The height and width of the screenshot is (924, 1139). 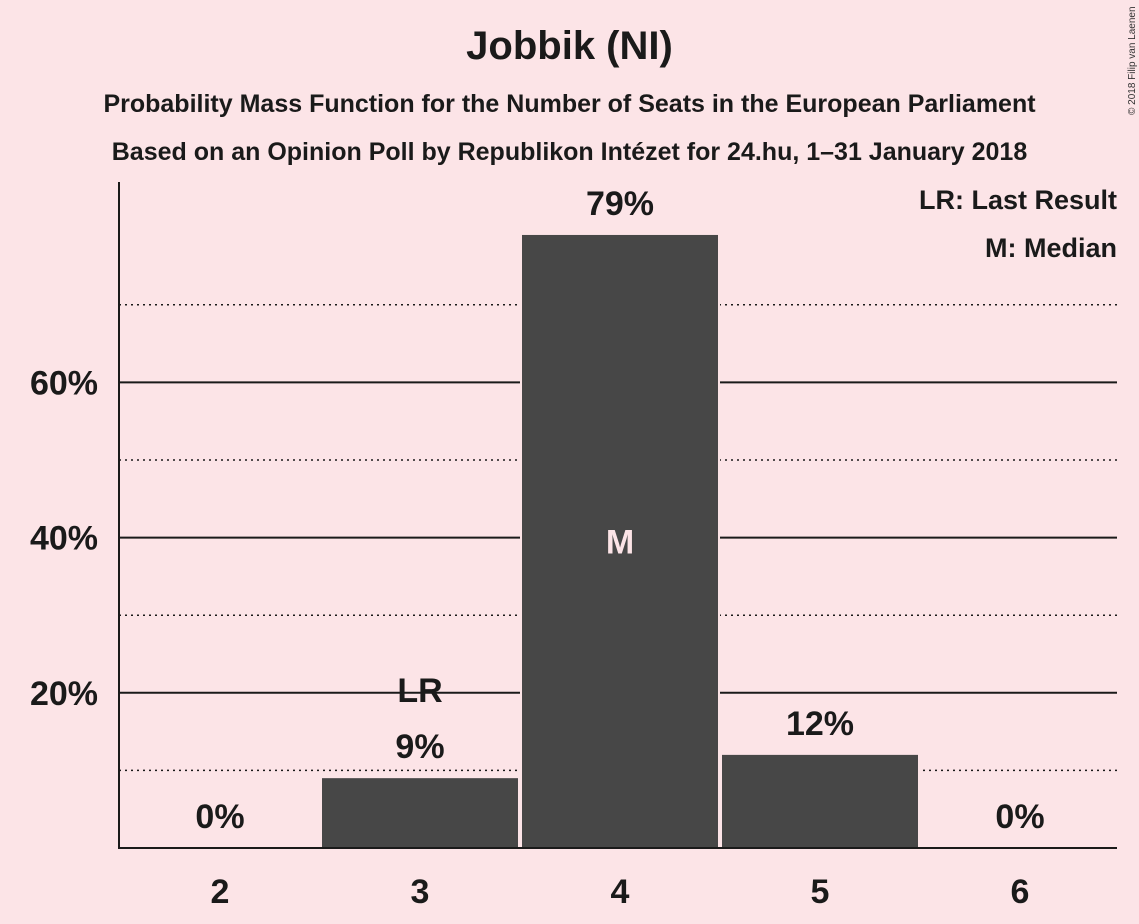 I want to click on x-tick-label: 2, so click(x=220, y=892).